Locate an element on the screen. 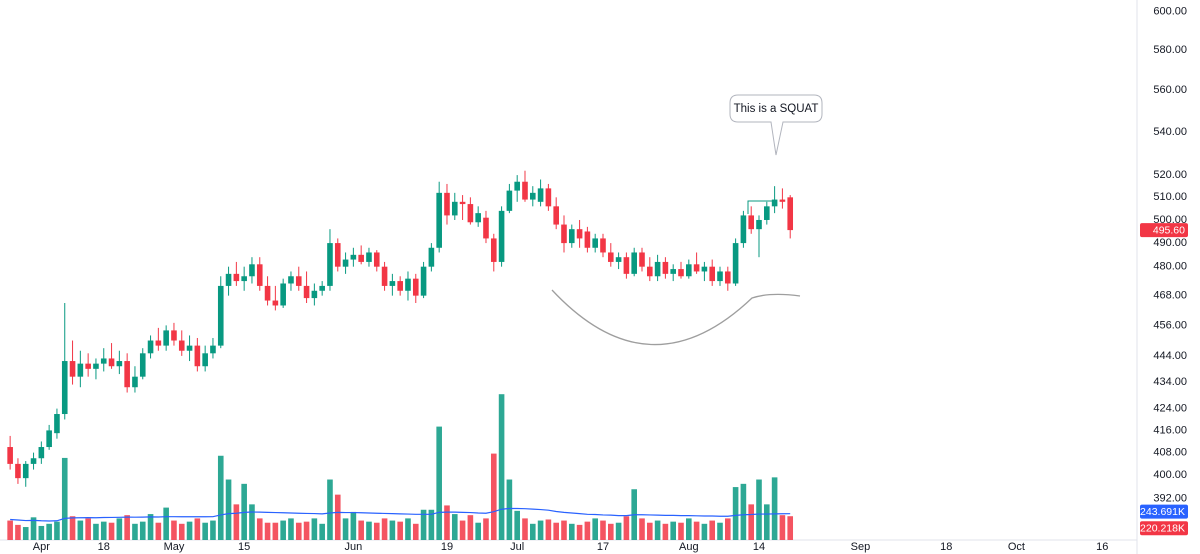 This screenshot has width=1200, height=554. x-tick-label: 18 is located at coordinates (946, 547).